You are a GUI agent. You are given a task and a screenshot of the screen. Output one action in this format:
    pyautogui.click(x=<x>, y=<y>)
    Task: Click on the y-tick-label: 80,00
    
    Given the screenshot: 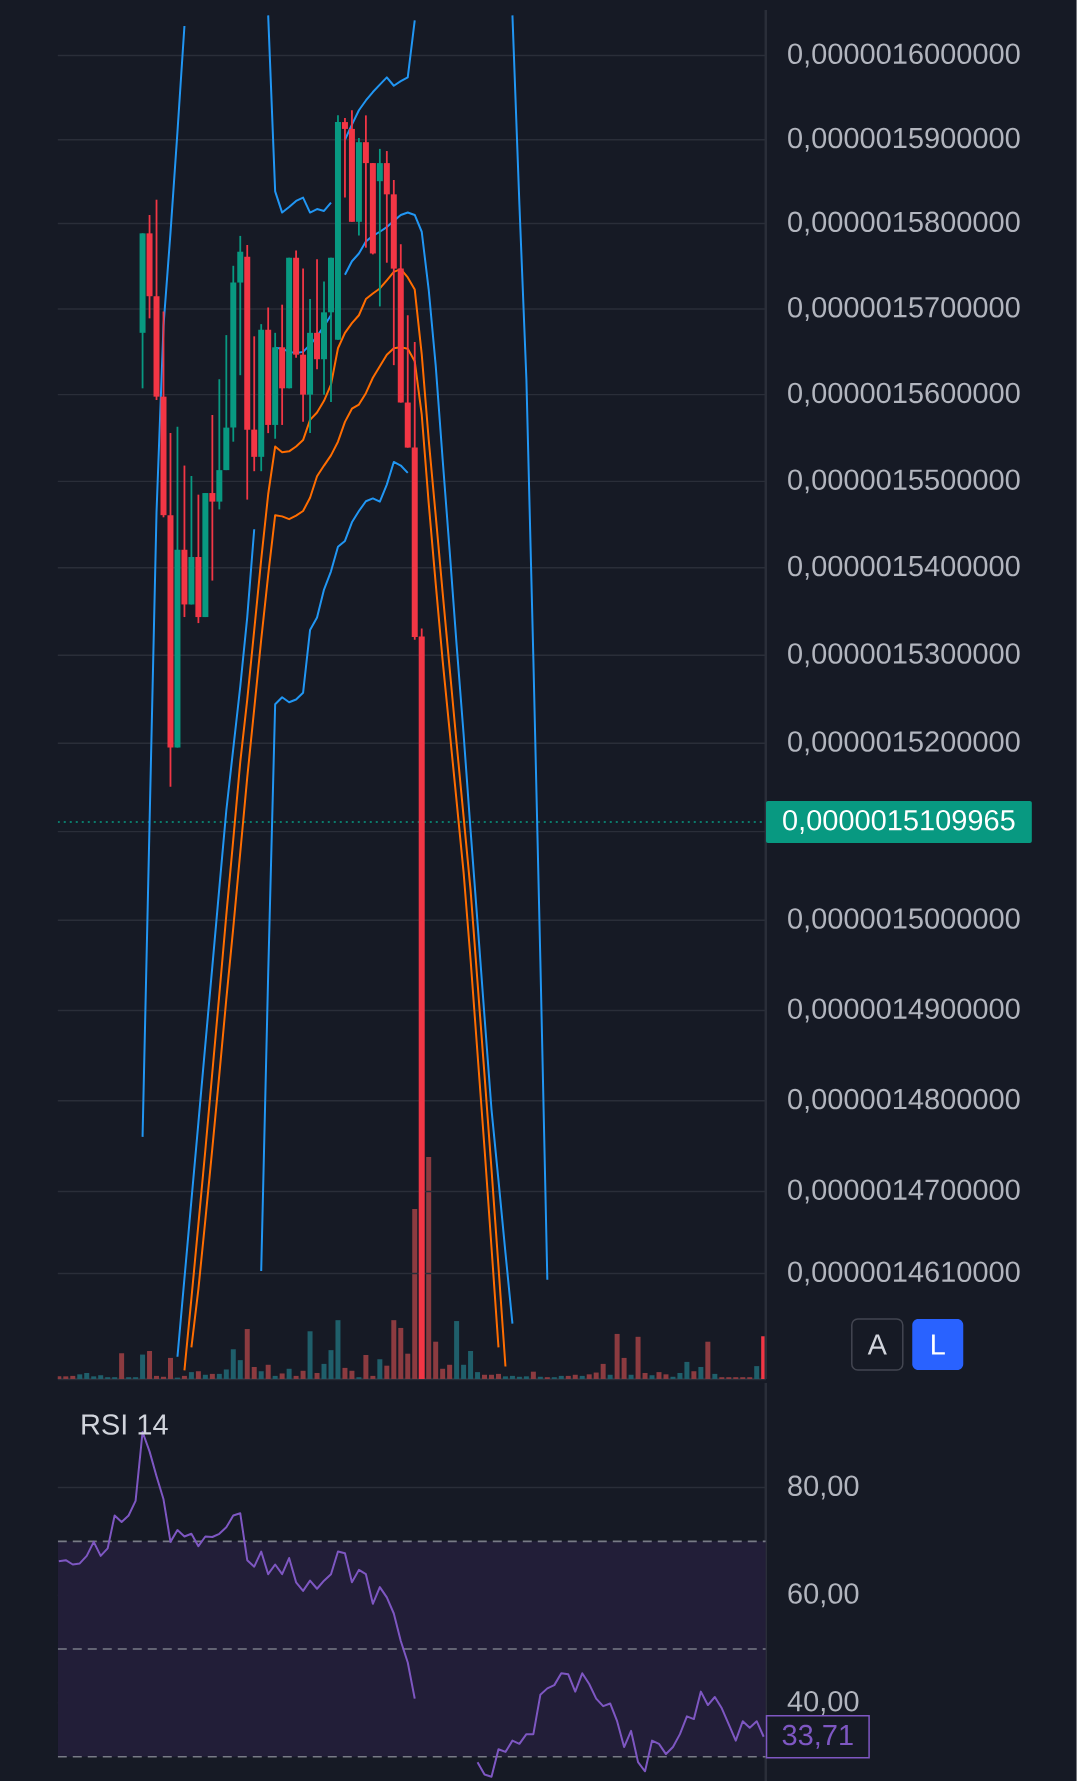 What is the action you would take?
    pyautogui.click(x=823, y=1487)
    